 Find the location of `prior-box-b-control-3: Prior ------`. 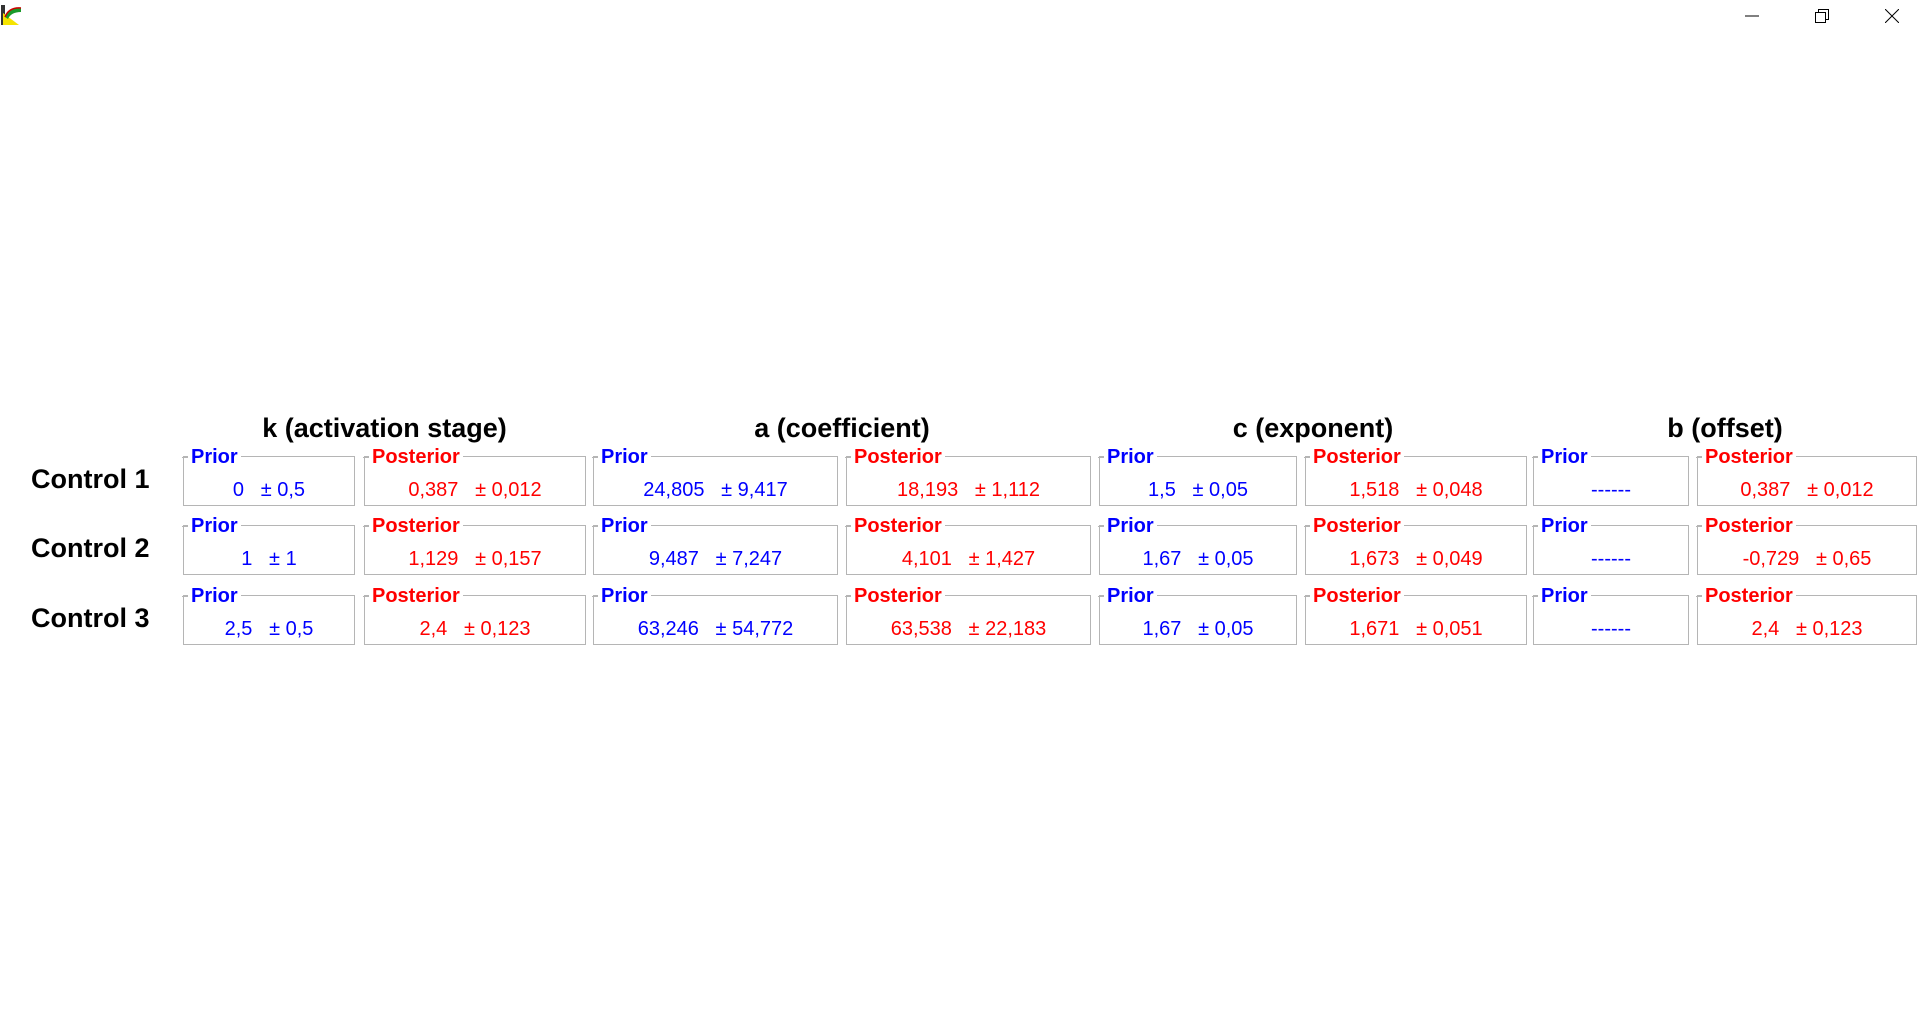

prior-box-b-control-3: Prior ------ is located at coordinates (1610, 615).